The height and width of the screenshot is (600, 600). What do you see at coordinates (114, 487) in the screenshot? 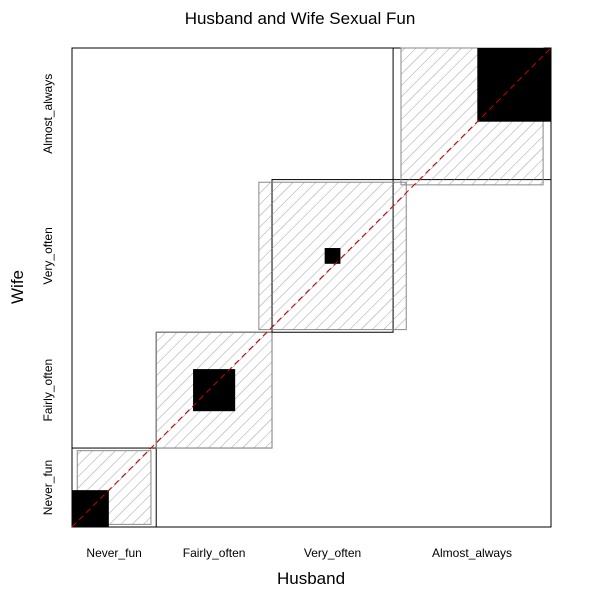
I see `marginal-rect-never_fun` at bounding box center [114, 487].